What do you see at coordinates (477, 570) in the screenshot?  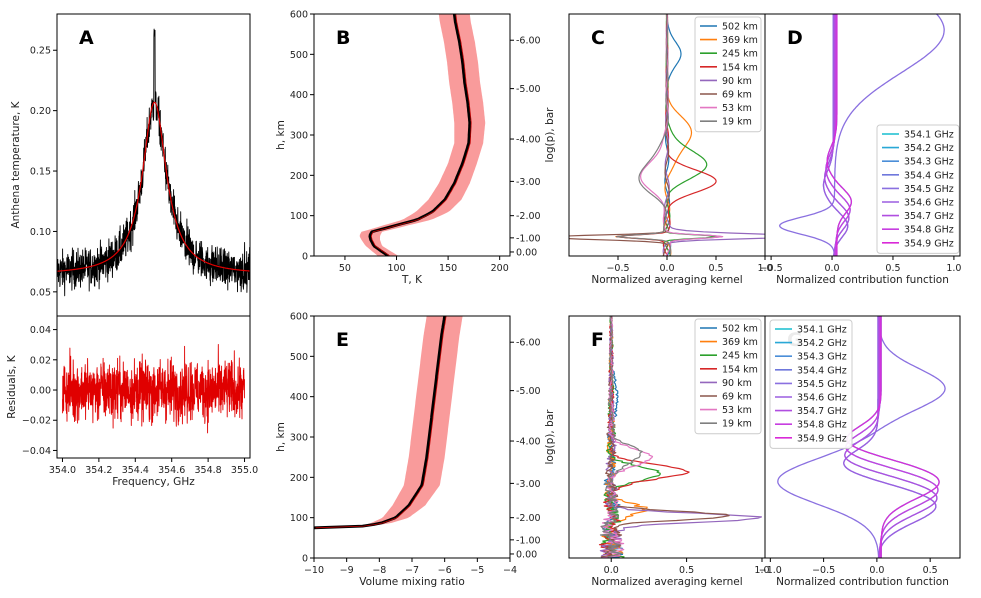 I see `x-tick-label: −5` at bounding box center [477, 570].